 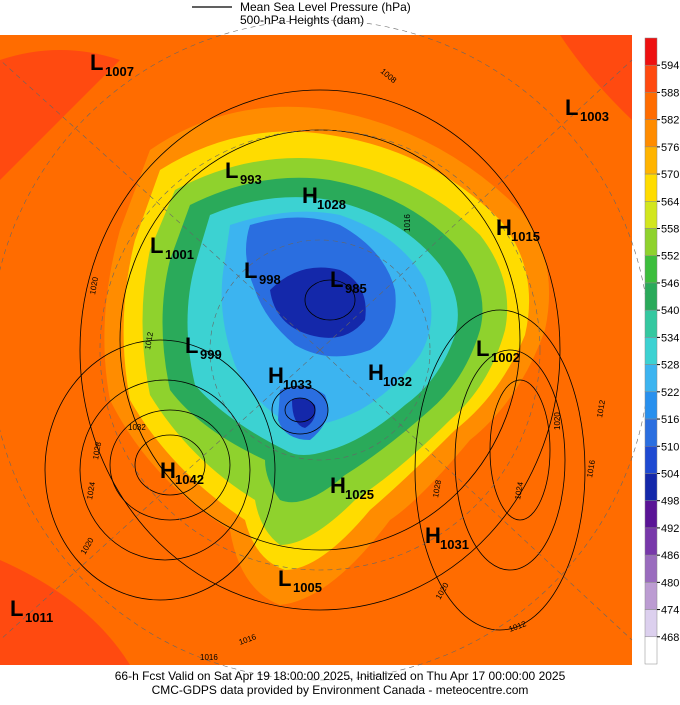 I want to click on colorbar-tick-label: 486, so click(x=670, y=556).